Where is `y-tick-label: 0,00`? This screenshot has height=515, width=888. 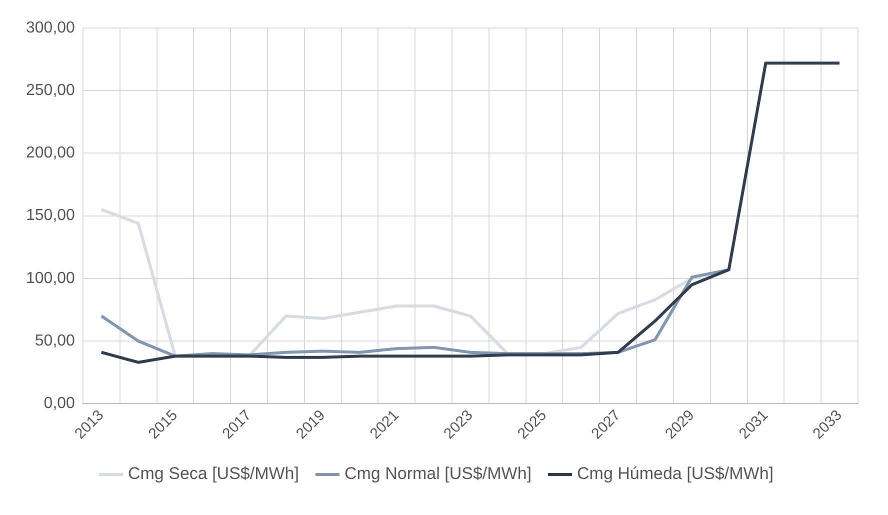
y-tick-label: 0,00 is located at coordinates (60, 403).